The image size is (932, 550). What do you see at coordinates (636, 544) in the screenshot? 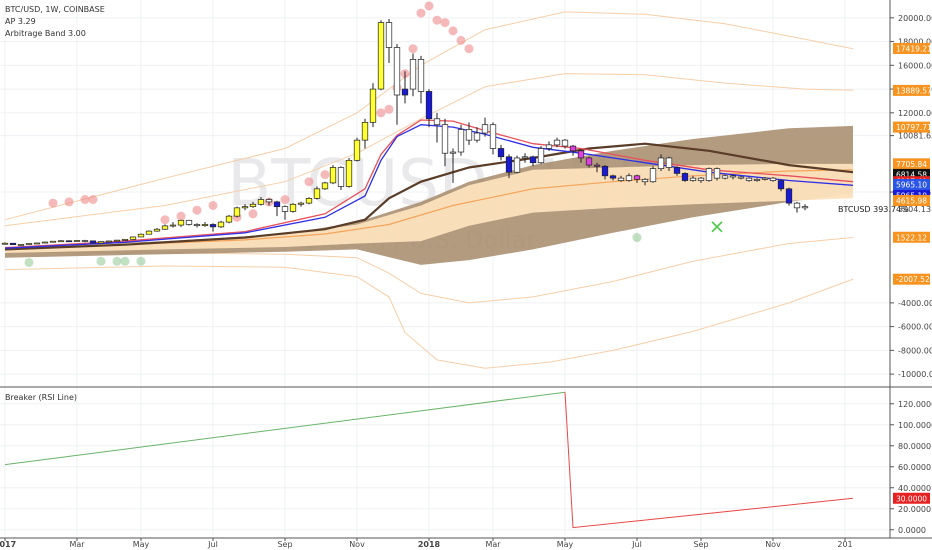
I see `x-tick-label: Jul` at bounding box center [636, 544].